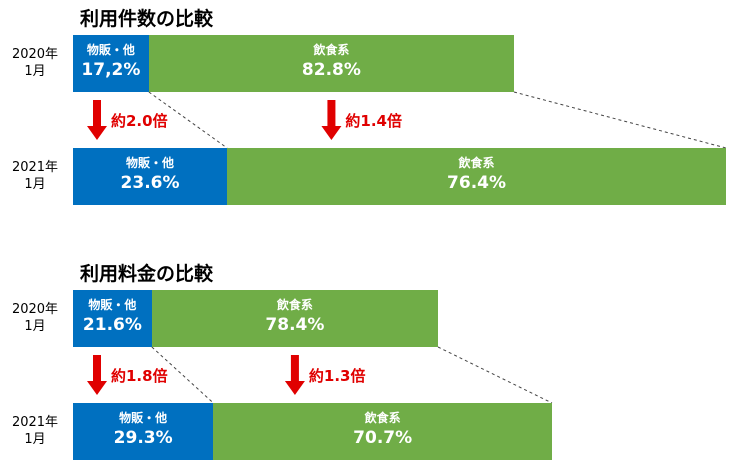  I want to click on bar-segment: 物販・他 21.6%, so click(112, 318).